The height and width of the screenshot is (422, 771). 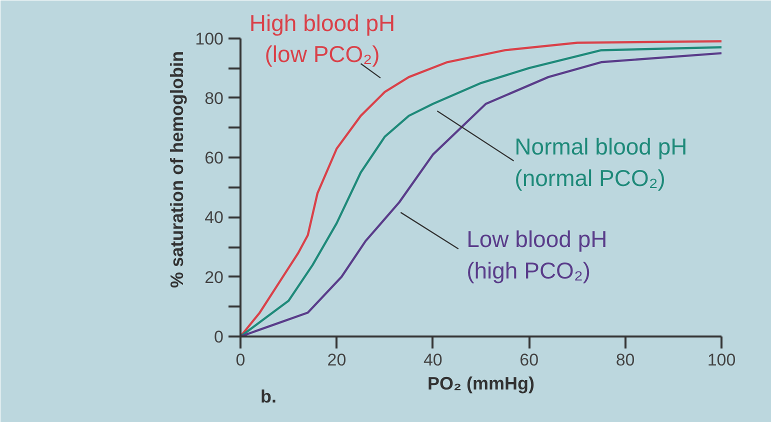 I want to click on x-tick-label: 100, so click(x=721, y=360).